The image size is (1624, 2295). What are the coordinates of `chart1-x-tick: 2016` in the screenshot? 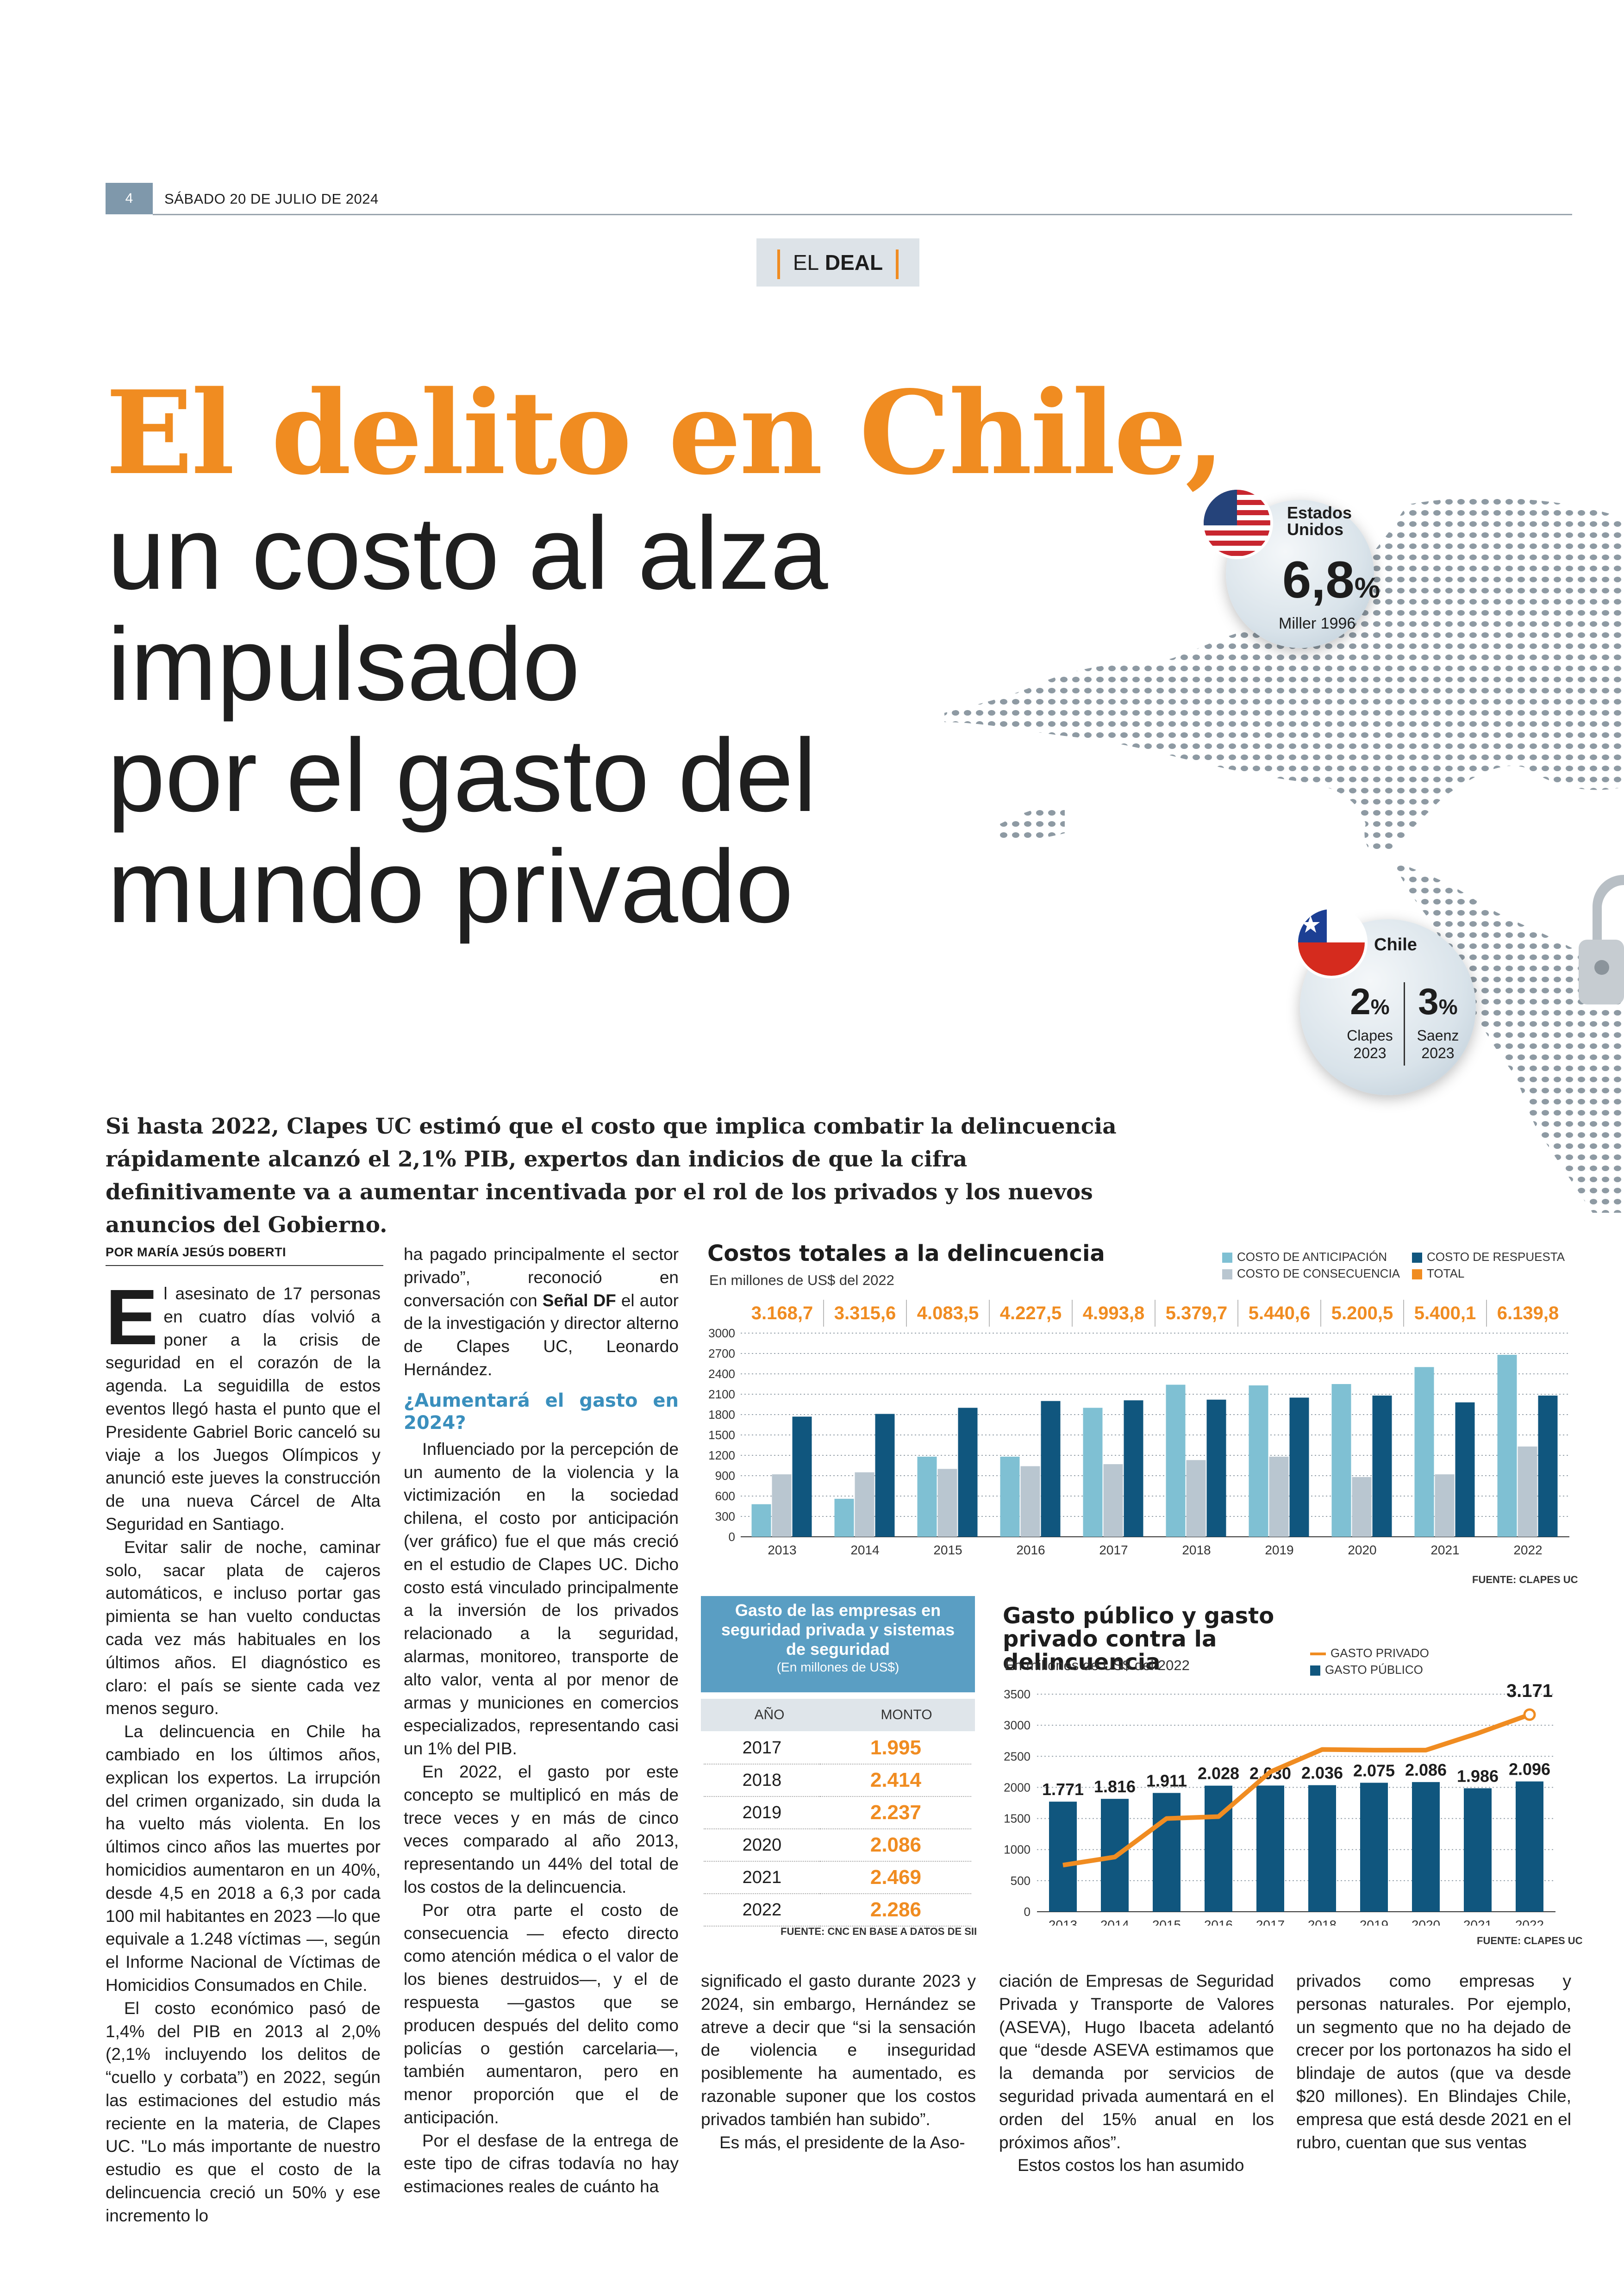 It's located at (1030, 1549).